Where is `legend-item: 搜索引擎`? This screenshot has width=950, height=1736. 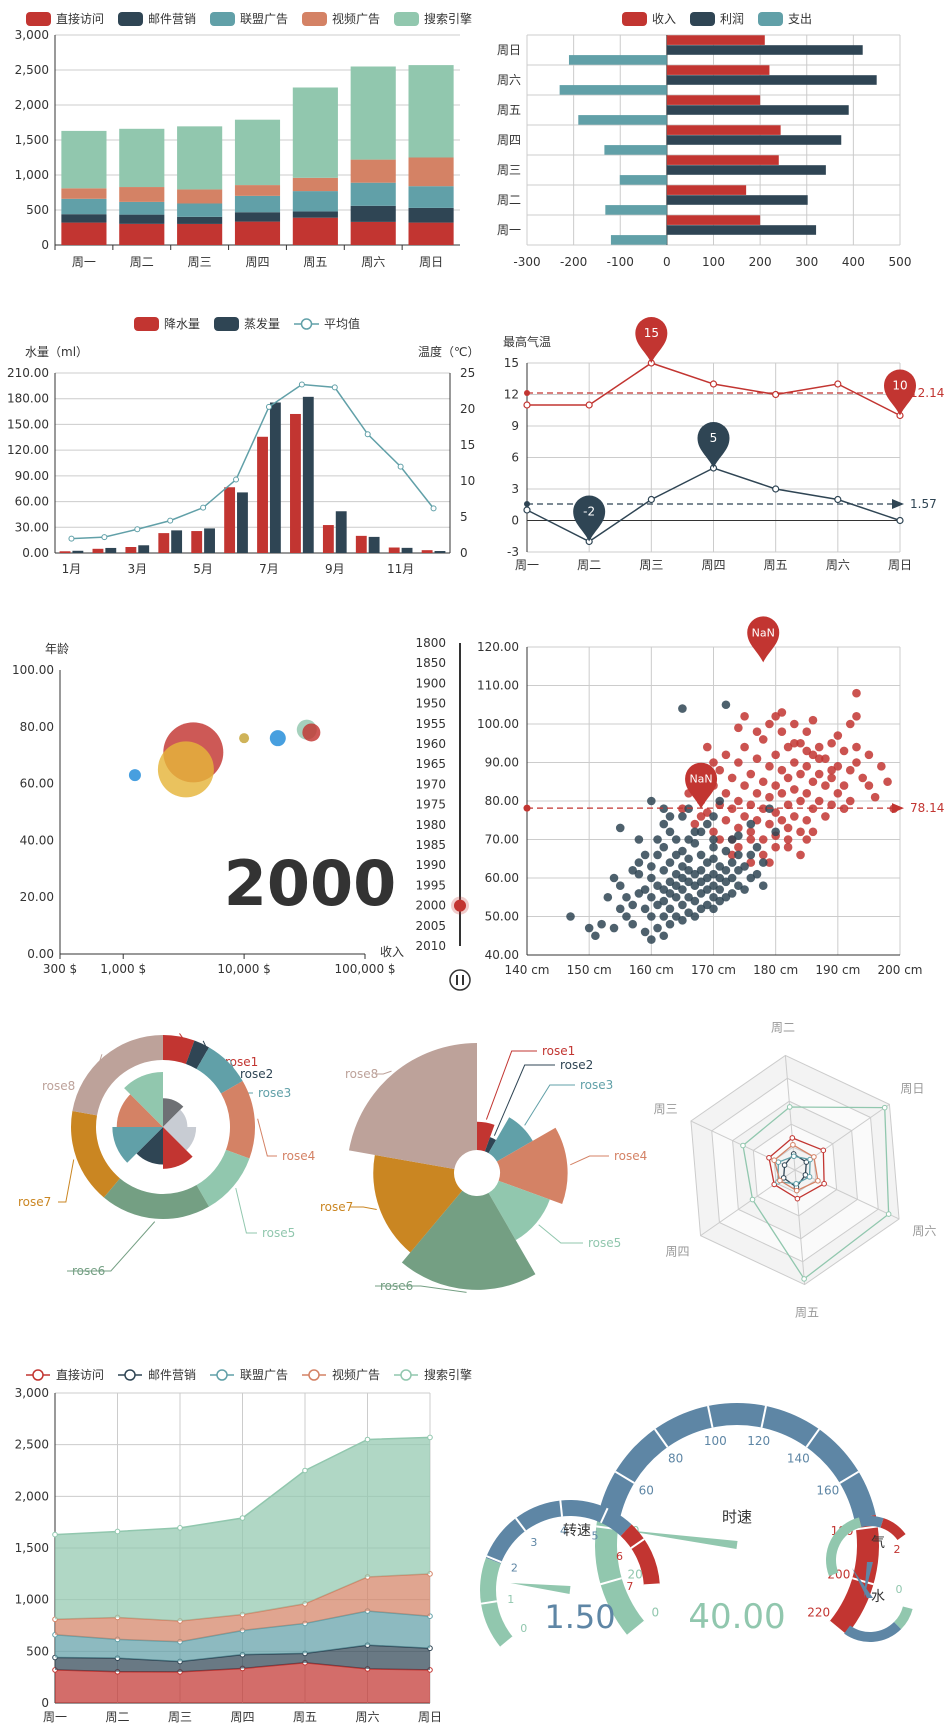 legend-item: 搜索引擎 is located at coordinates (433, 18).